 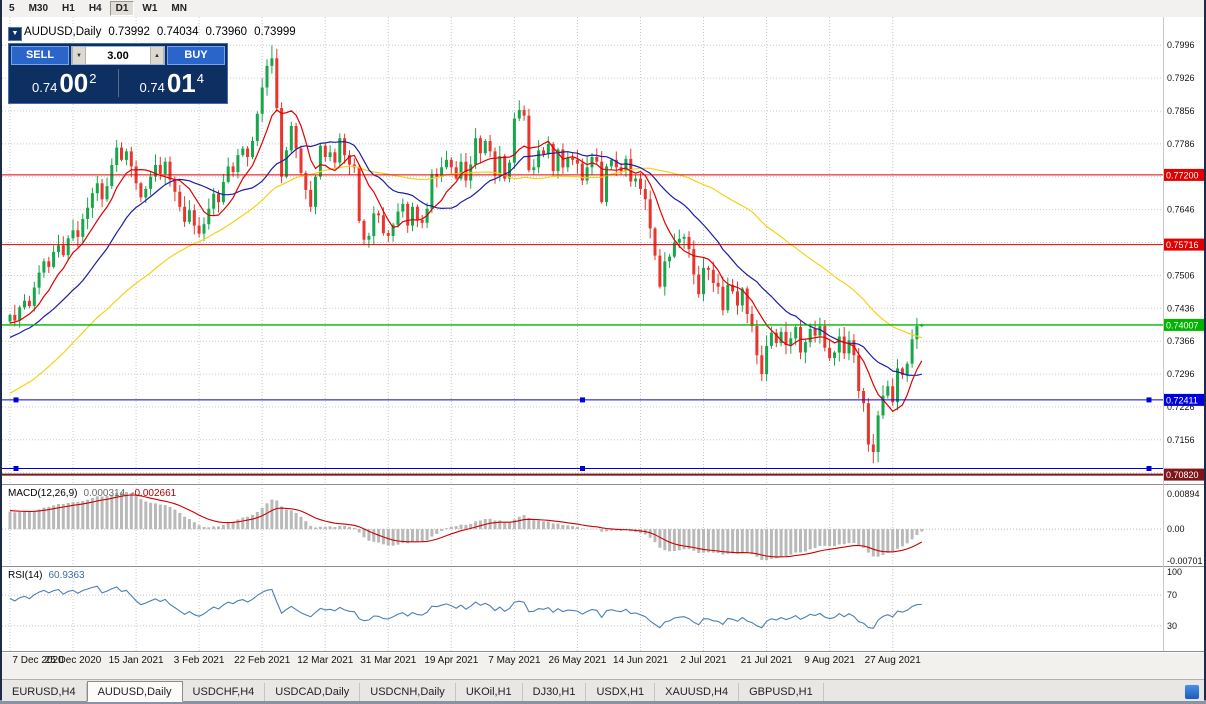 What do you see at coordinates (1181, 78) in the screenshot?
I see `svg-text: 0.7926` at bounding box center [1181, 78].